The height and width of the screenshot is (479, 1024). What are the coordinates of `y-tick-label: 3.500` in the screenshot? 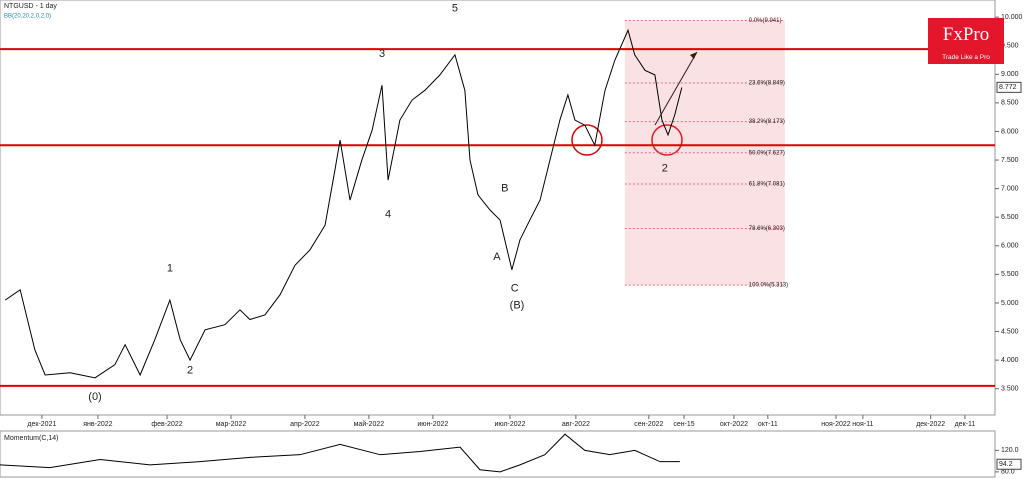 It's located at (1010, 389).